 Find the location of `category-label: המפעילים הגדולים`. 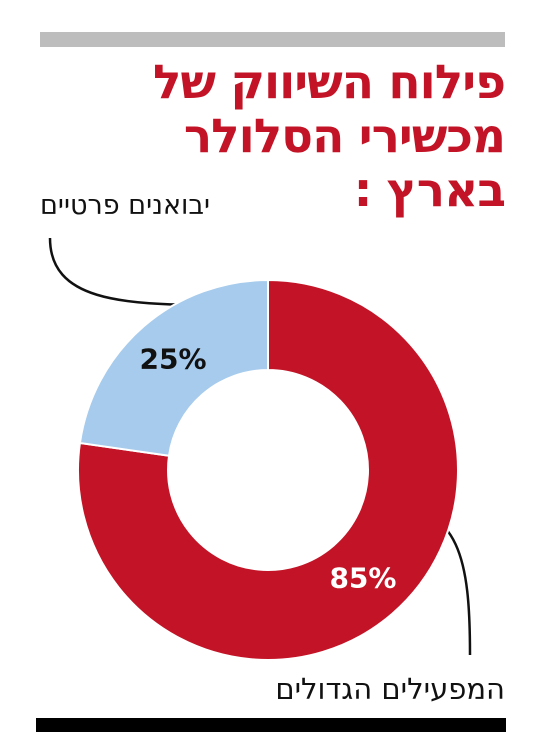

category-label: המפעילים הגדולים is located at coordinates (390, 689).